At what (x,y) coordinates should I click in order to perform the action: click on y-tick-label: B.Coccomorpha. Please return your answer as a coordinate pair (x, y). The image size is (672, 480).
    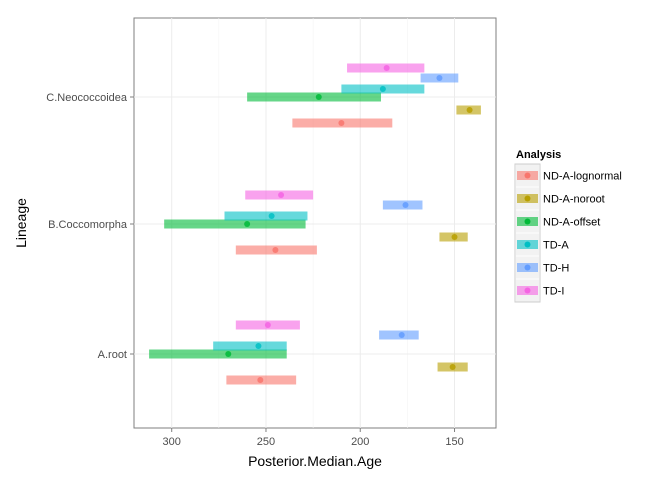
    Looking at the image, I should click on (88, 225).